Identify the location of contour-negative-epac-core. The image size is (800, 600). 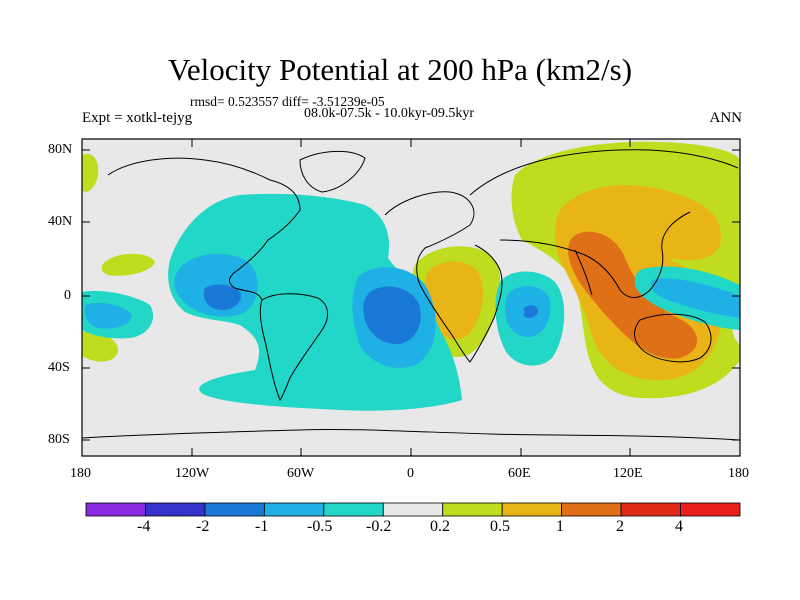
(222, 297).